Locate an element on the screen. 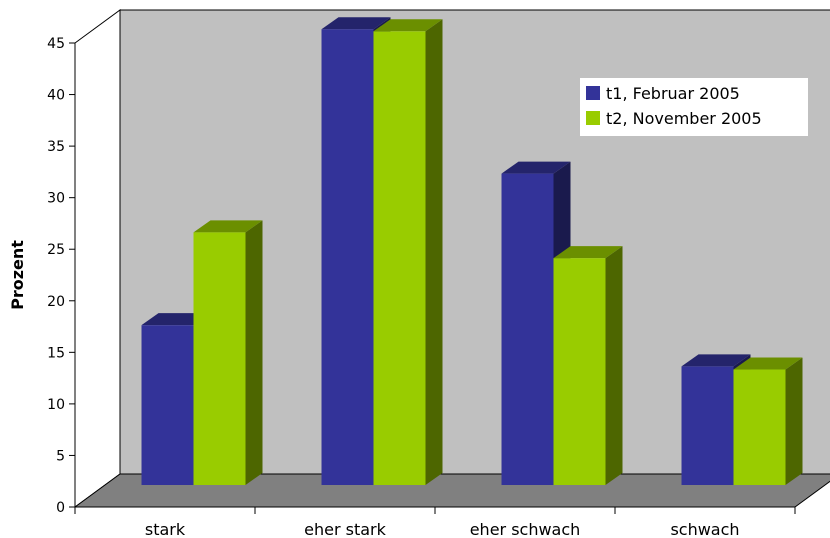 The height and width of the screenshot is (538, 830). x-axis: stark eher stark eher schwach schwach is located at coordinates (435, 522).